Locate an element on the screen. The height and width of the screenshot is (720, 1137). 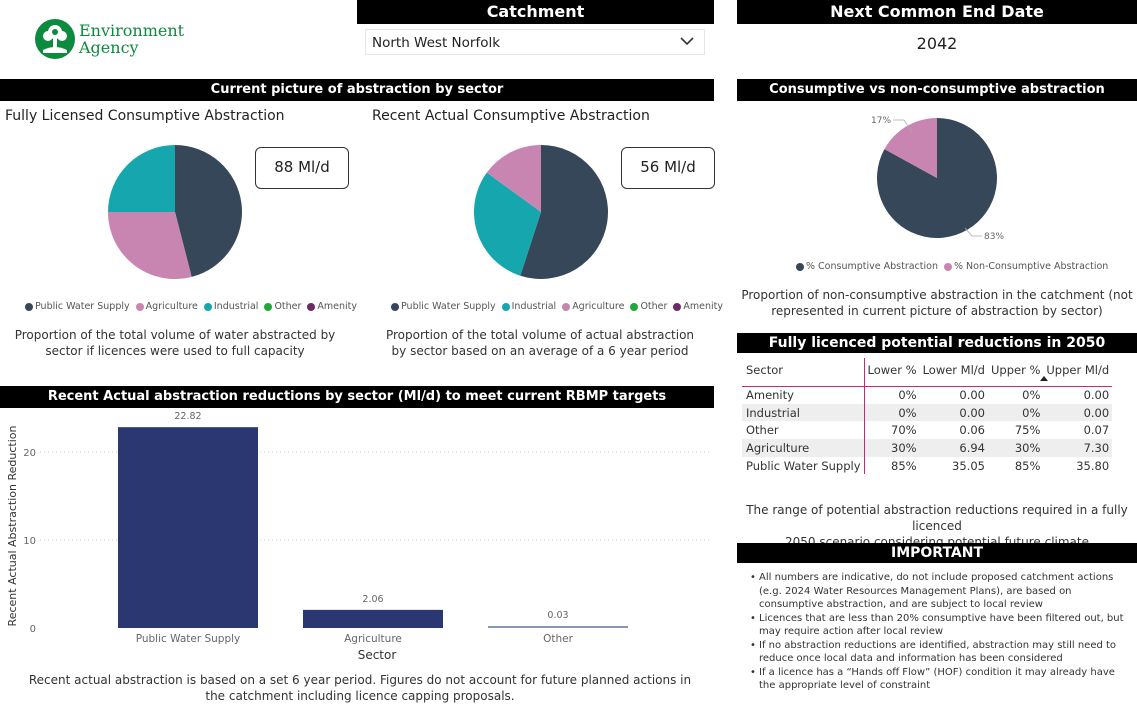
licensed-pie-title: Fully Licensed Consumptive Abstraction is located at coordinates (145, 116).